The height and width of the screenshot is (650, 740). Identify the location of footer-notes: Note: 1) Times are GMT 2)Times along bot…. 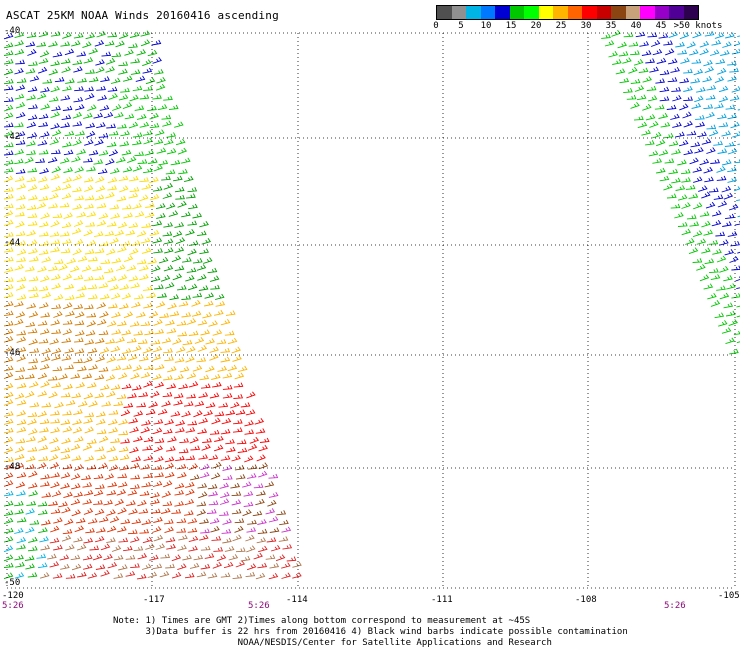
(370, 632).